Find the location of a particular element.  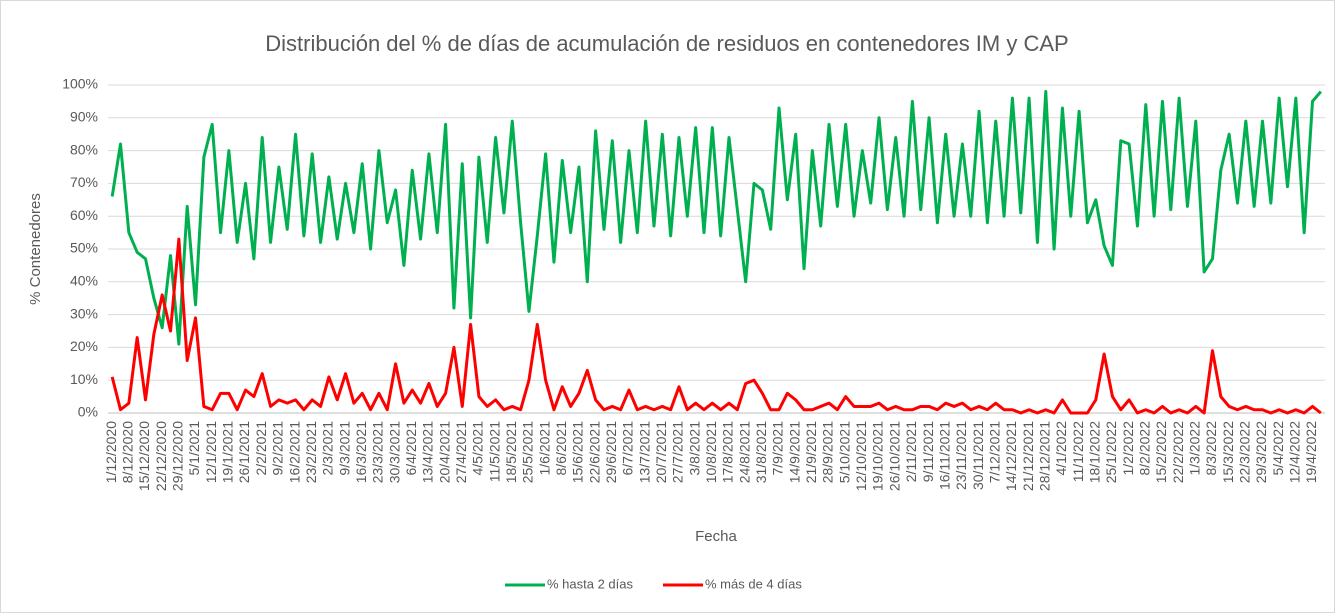

x-tick-label: 28/12/2021 is located at coordinates (1044, 456).